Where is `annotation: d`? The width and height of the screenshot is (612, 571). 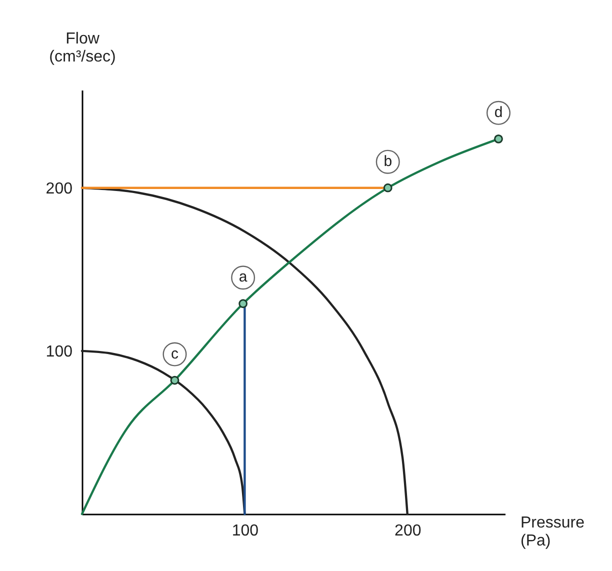 annotation: d is located at coordinates (498, 112).